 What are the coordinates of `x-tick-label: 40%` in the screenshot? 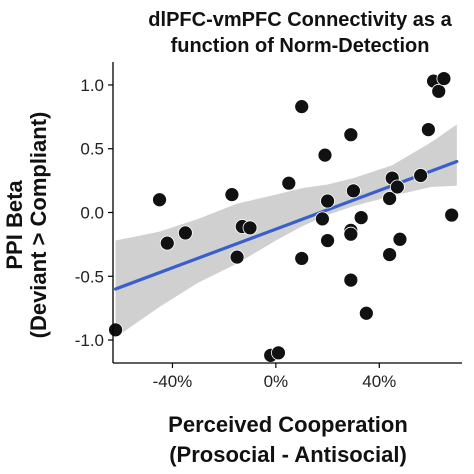 It's located at (379, 381).